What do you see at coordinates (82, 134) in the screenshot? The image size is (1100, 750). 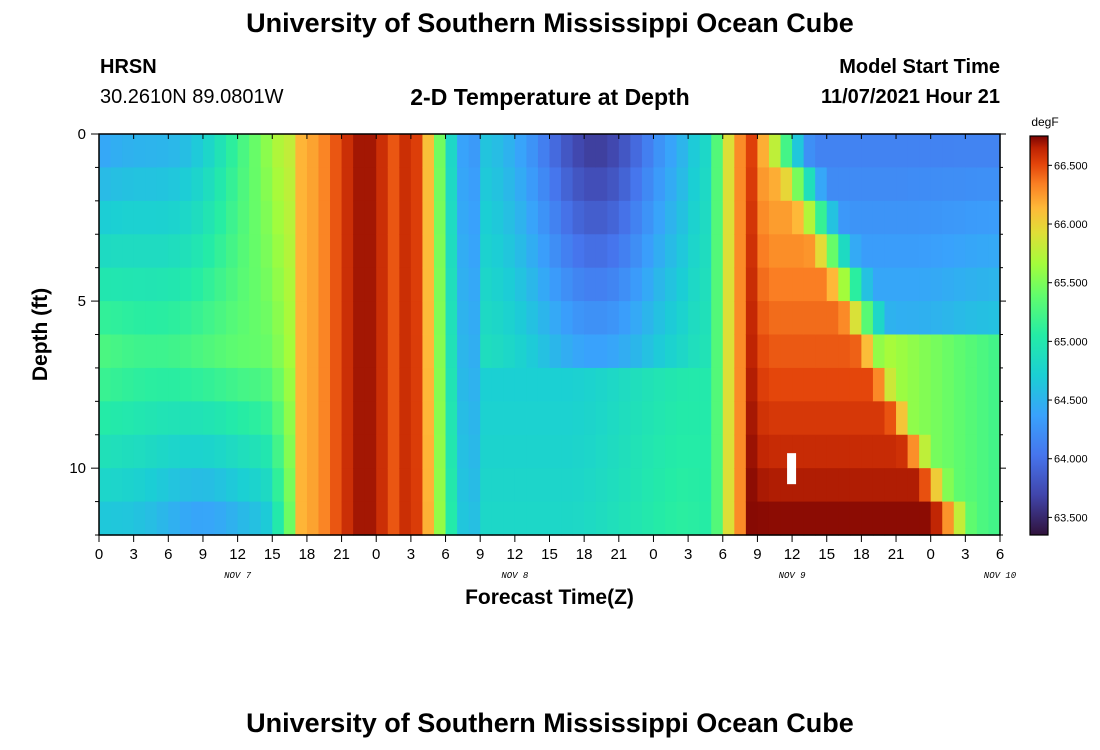 I see `y-tick-label: 0` at bounding box center [82, 134].